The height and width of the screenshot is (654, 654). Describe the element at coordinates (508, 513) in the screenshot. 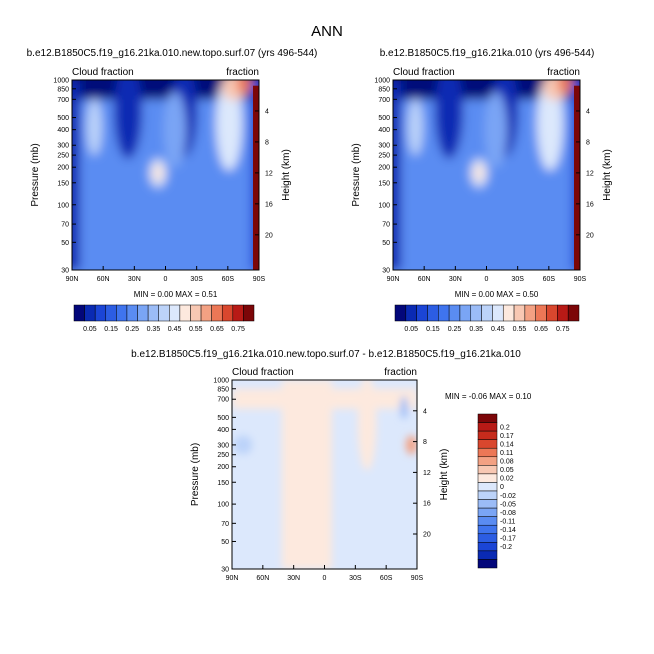

I see `colorbar-label: -0.08` at that location.